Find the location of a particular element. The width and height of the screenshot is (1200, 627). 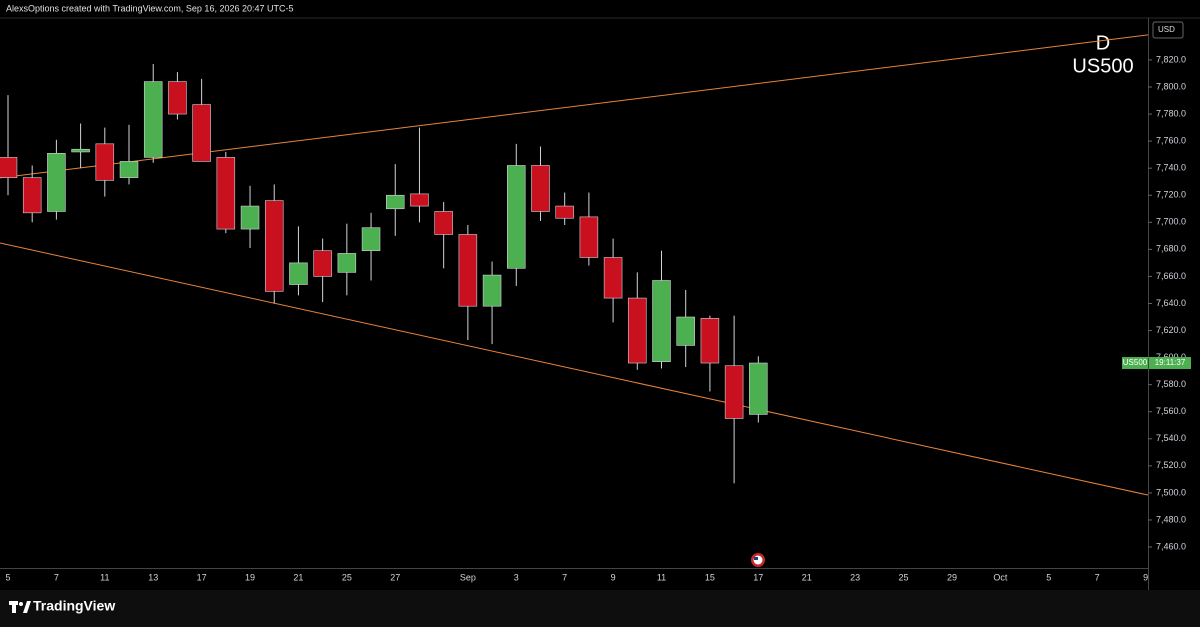

x-tick-label: 3 is located at coordinates (516, 577).